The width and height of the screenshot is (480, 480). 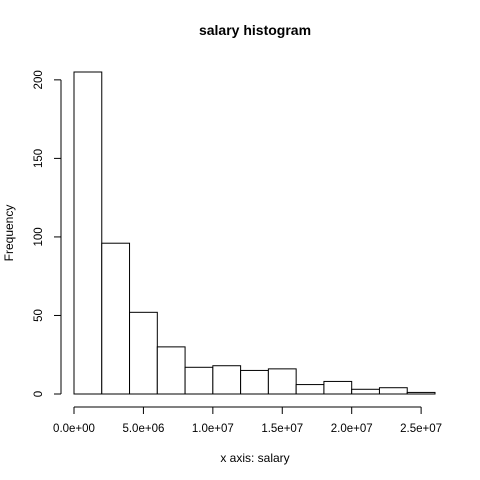 What do you see at coordinates (143, 429) in the screenshot?
I see `x-tick-label: 5.0e+06` at bounding box center [143, 429].